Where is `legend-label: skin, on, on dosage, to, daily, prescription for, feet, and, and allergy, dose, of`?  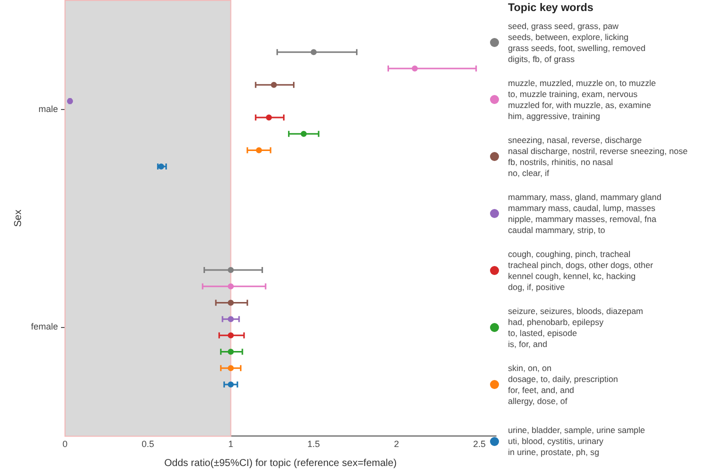
legend-label: skin, on, on dosage, to, daily, prescription for, feet, and, and allergy, dose, of is located at coordinates (563, 384).